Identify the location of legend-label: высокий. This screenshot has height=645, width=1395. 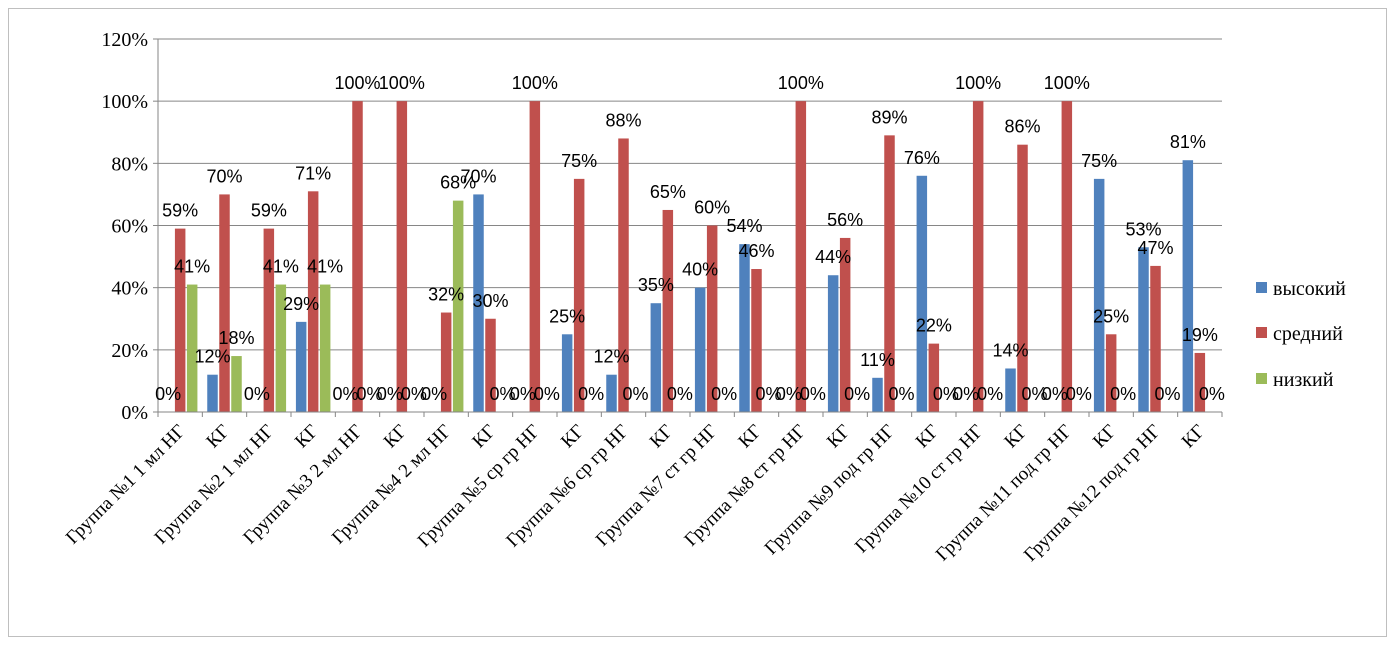
(1309, 289).